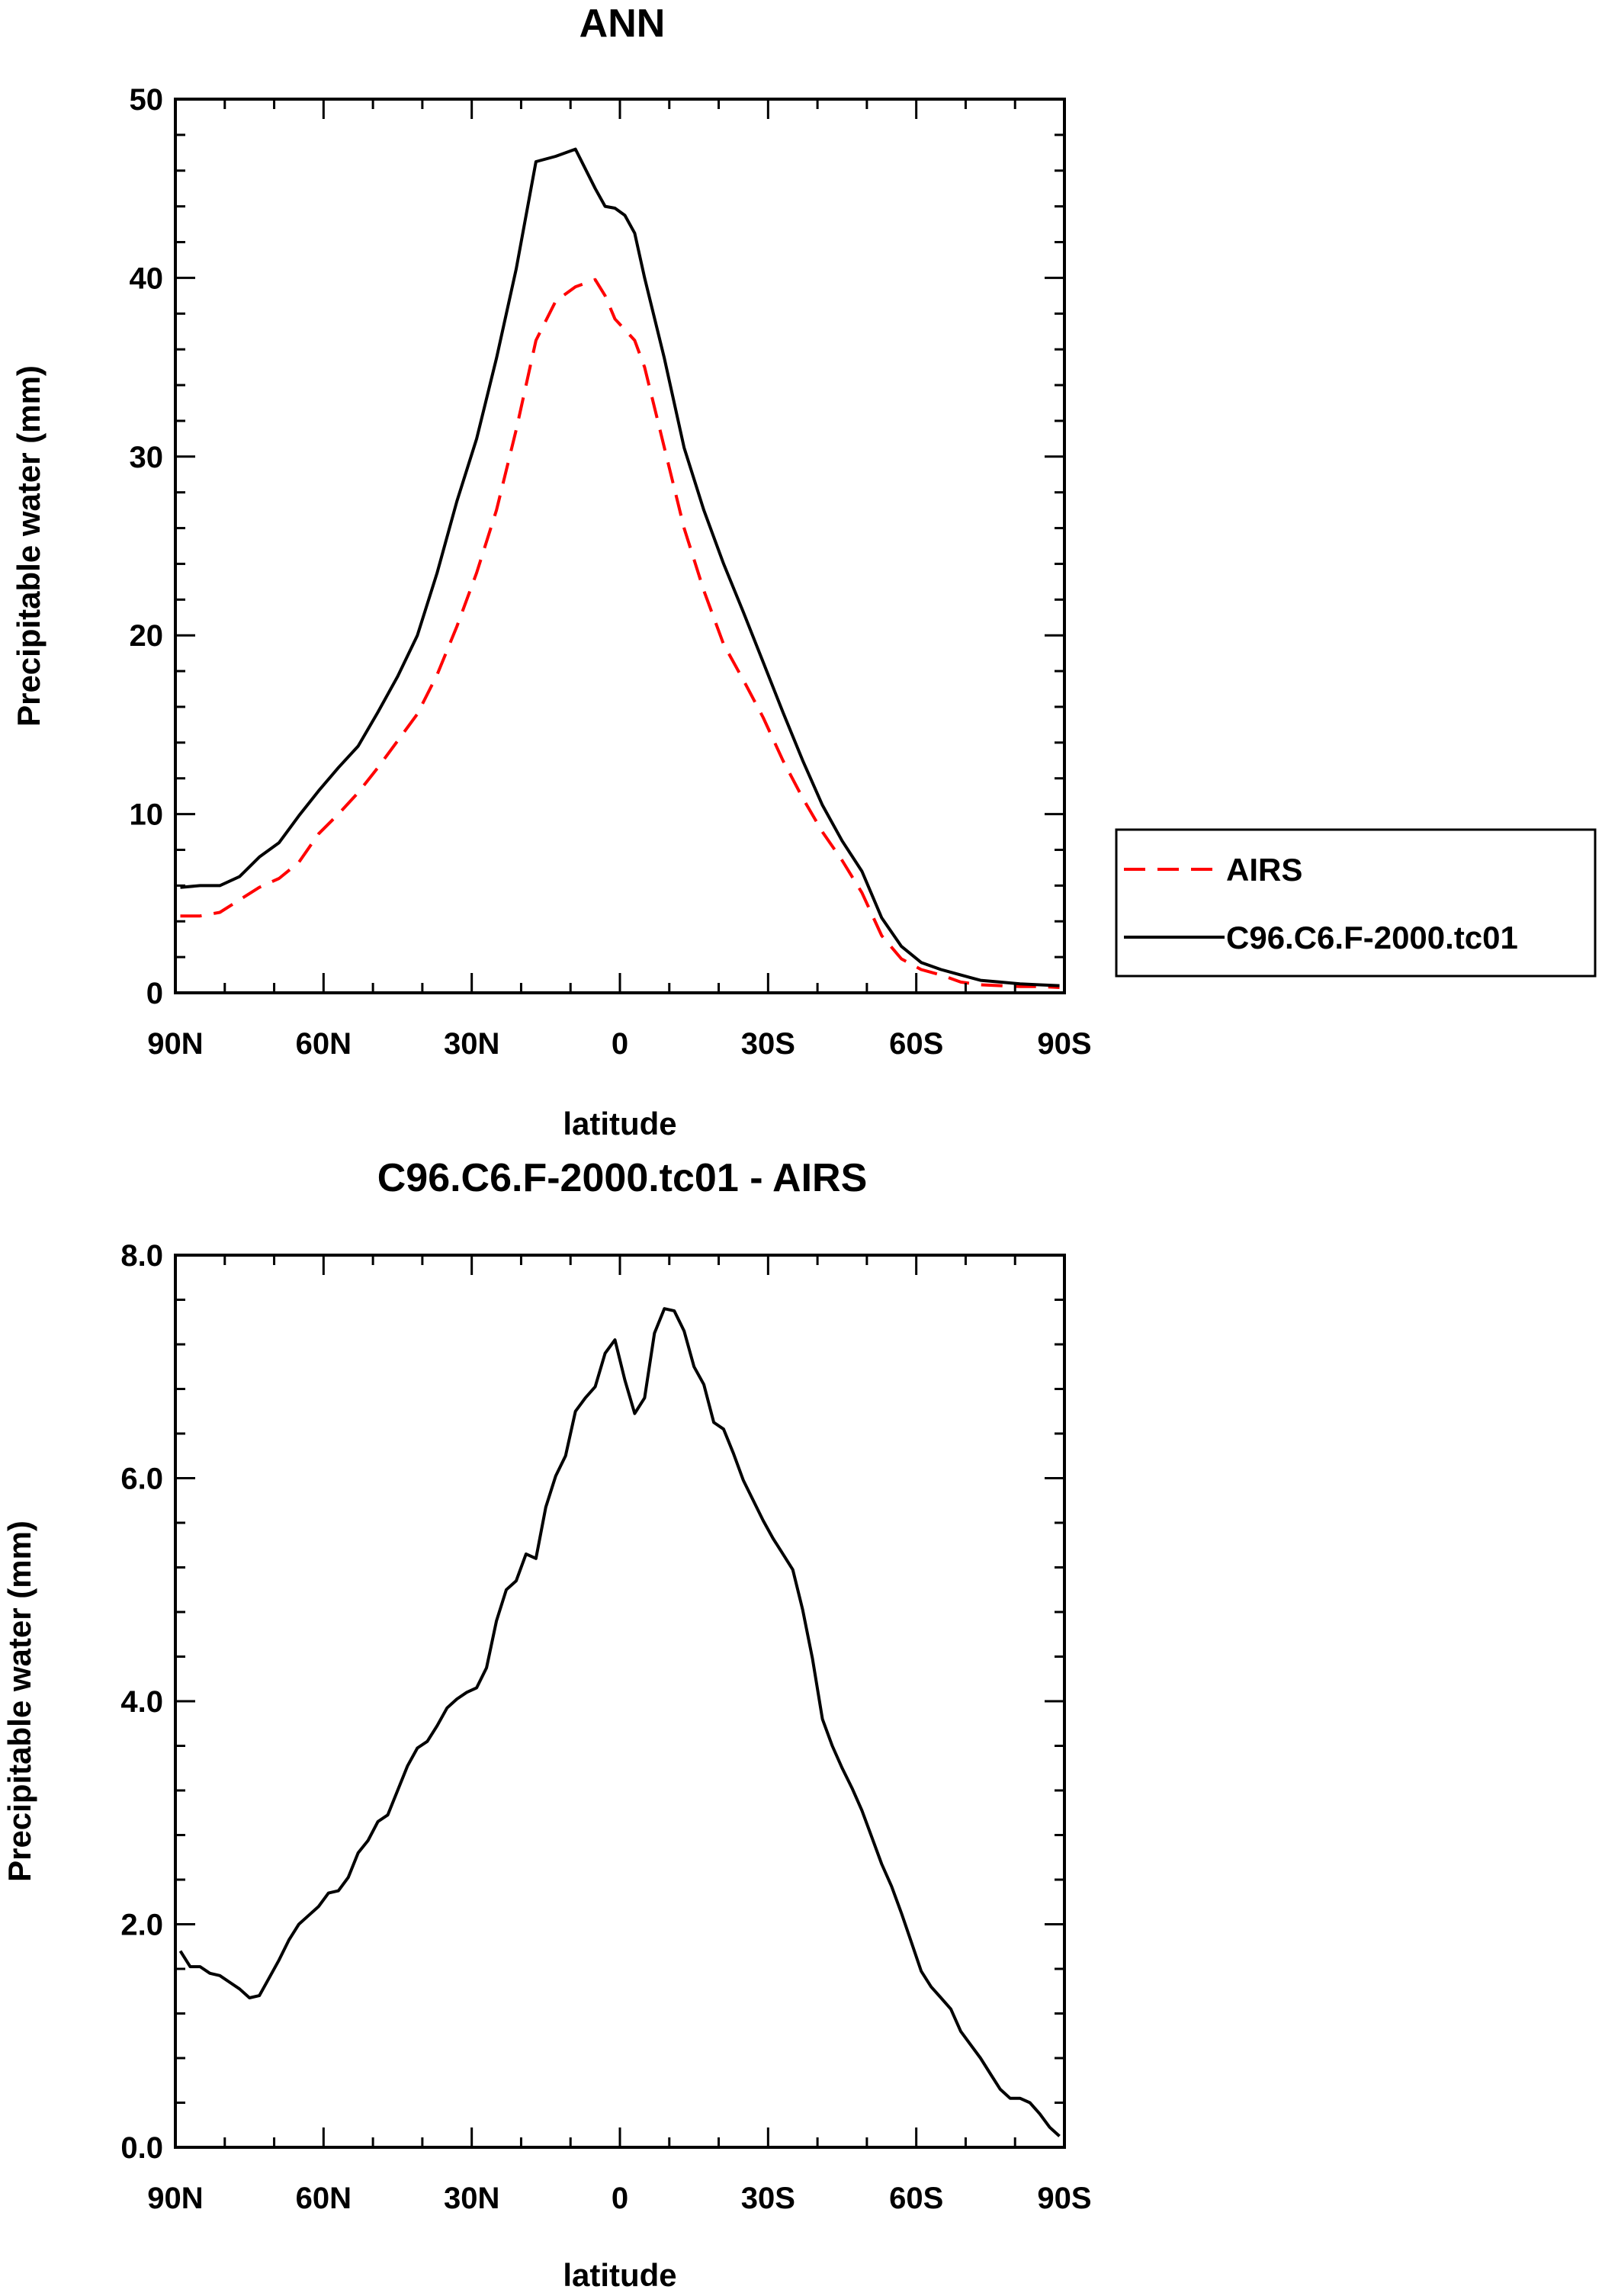 The image size is (1602, 2296). I want to click on y-tick-label: 6.0, so click(141, 1479).